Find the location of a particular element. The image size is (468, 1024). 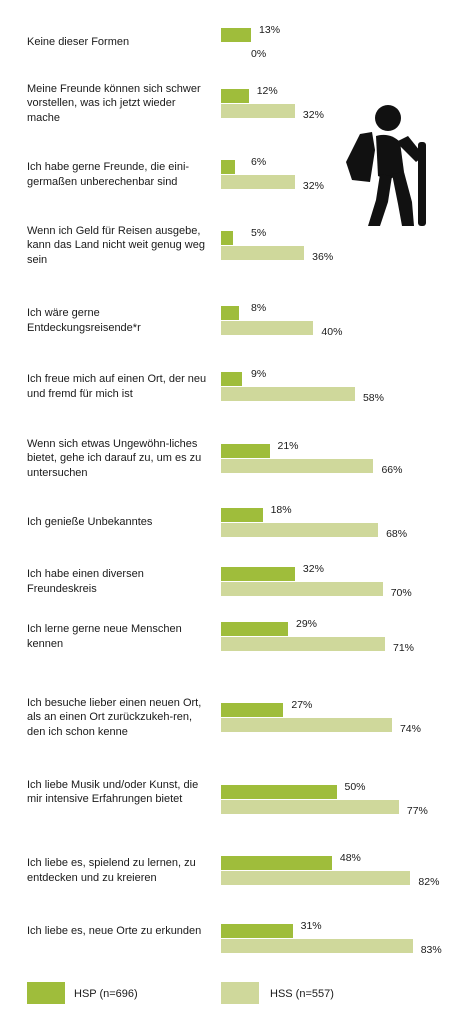

category-label: Ich wäre gerne Entdeckungsreisende*r is located at coordinates (84, 320).